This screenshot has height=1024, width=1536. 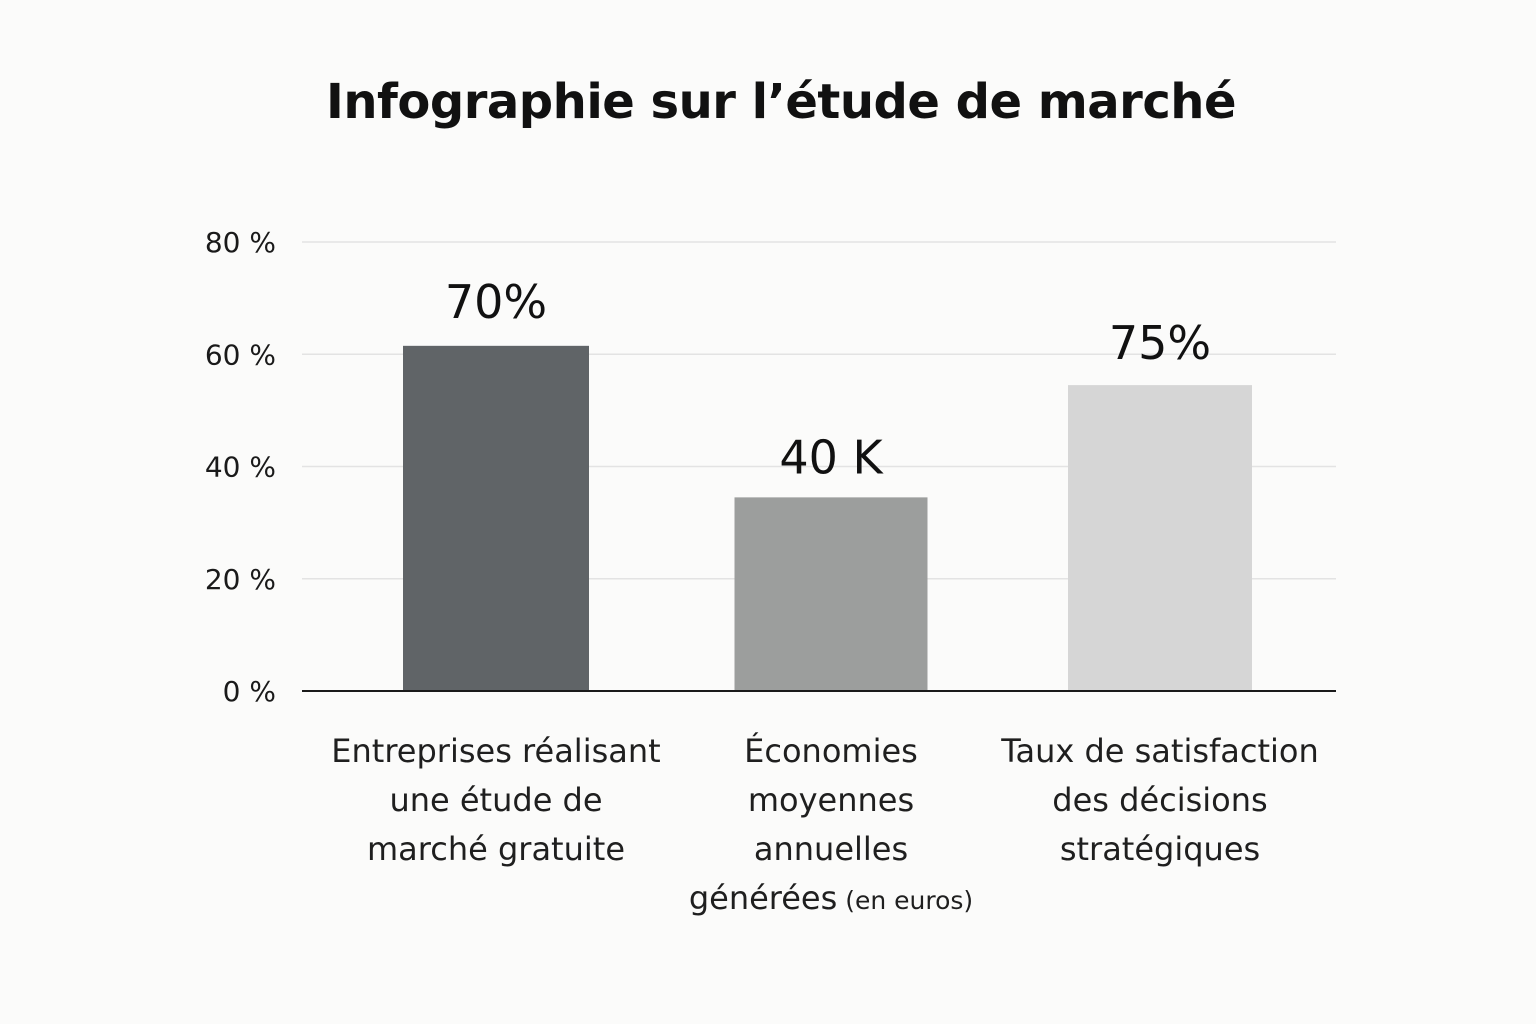 I want to click on category-label-line: annuelles, so click(x=831, y=849).